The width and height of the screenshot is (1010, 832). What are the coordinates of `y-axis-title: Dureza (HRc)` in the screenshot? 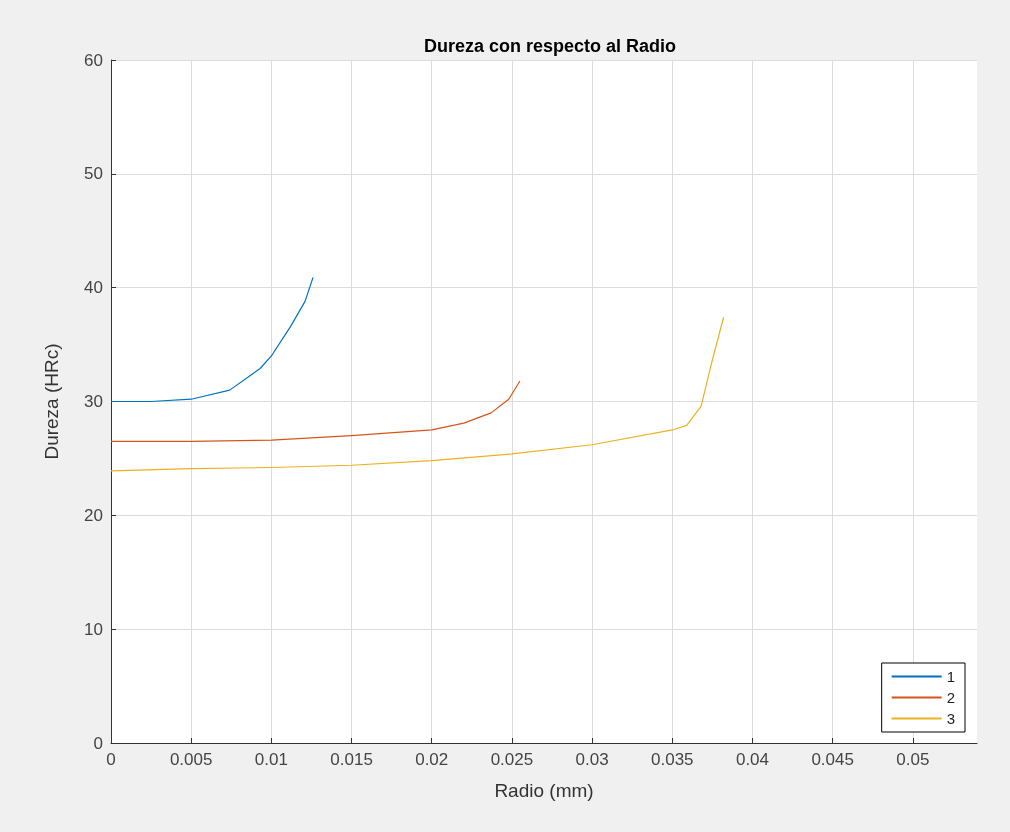 It's located at (51, 401).